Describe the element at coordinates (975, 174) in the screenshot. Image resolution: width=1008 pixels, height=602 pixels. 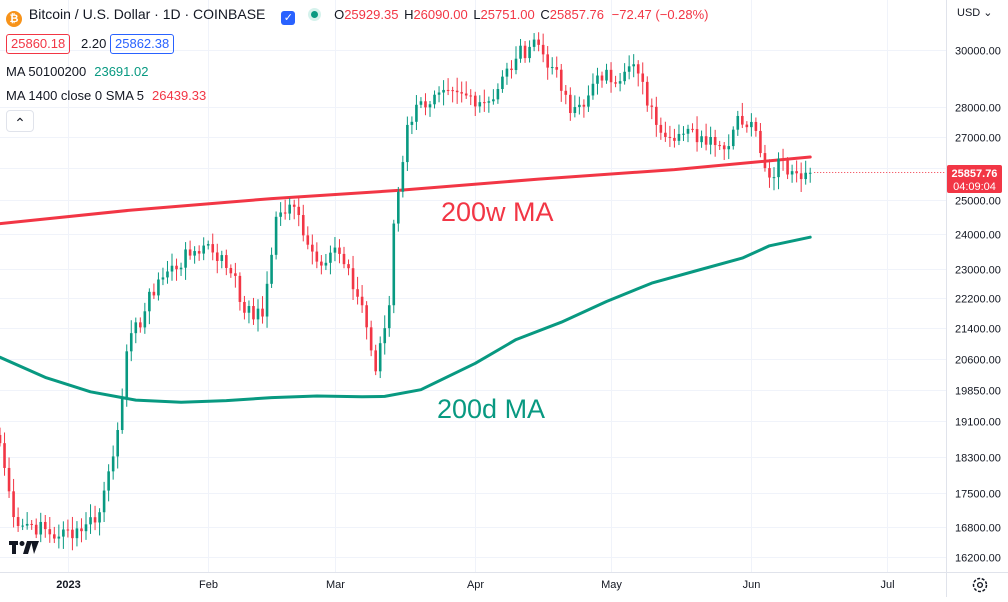
I see `last-price-value: 25857.76` at that location.